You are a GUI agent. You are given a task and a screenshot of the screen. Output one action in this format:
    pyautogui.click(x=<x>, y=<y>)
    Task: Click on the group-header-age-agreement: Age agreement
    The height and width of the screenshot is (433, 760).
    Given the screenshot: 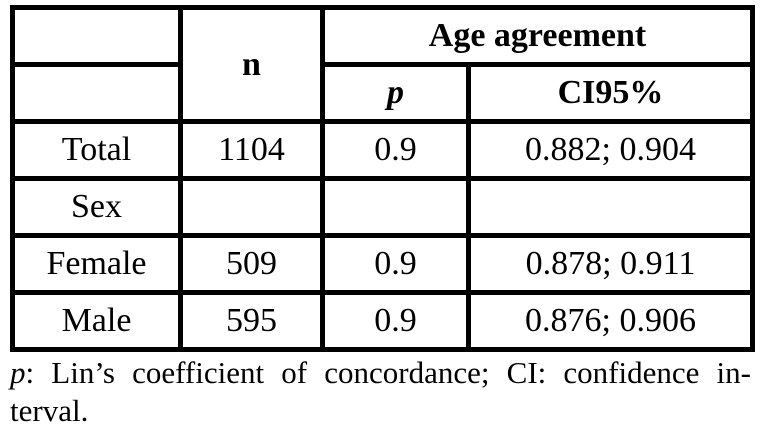 What is the action you would take?
    pyautogui.click(x=537, y=36)
    